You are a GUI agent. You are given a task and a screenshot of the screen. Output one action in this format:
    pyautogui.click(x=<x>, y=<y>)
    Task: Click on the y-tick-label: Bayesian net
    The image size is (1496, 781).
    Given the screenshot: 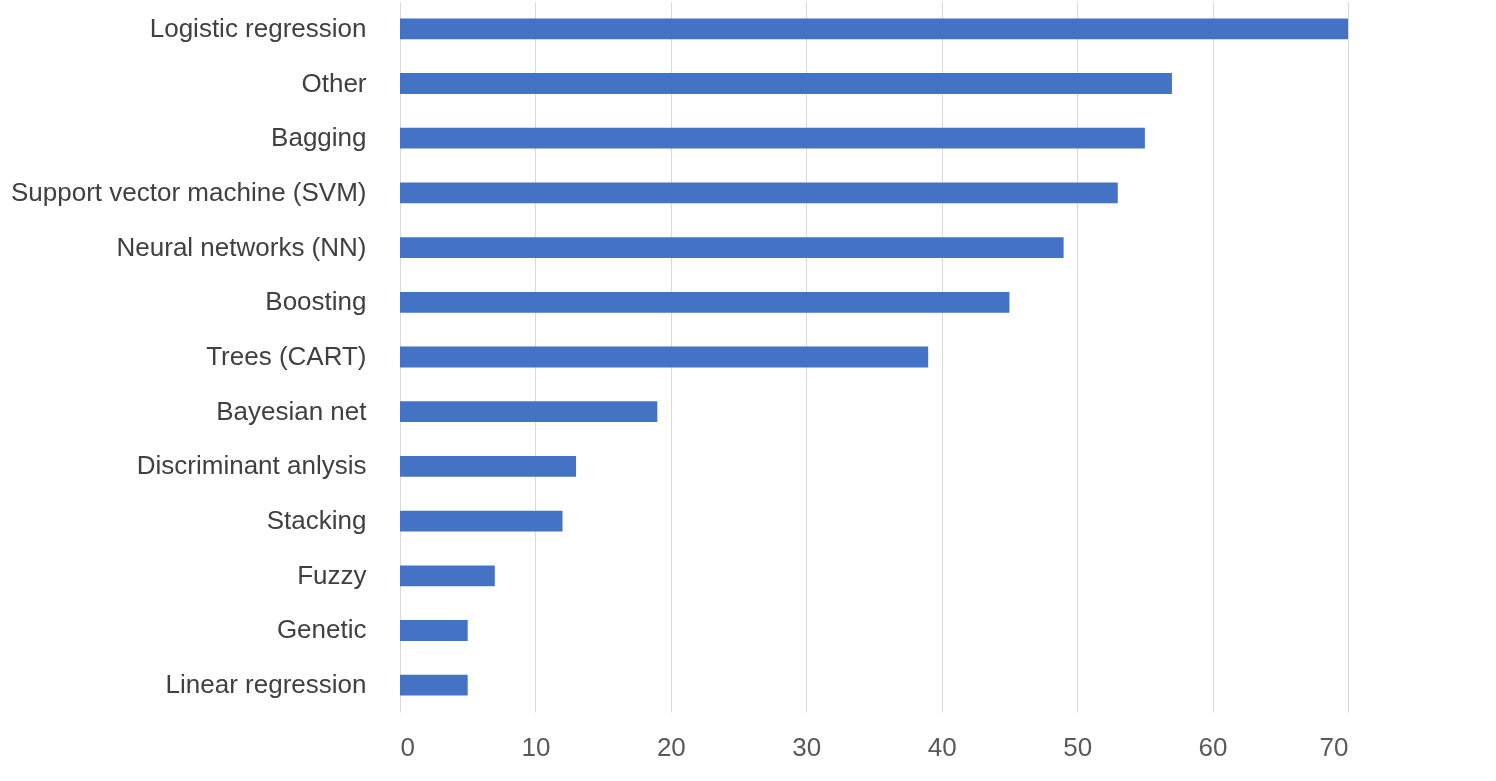 What is the action you would take?
    pyautogui.click(x=292, y=410)
    